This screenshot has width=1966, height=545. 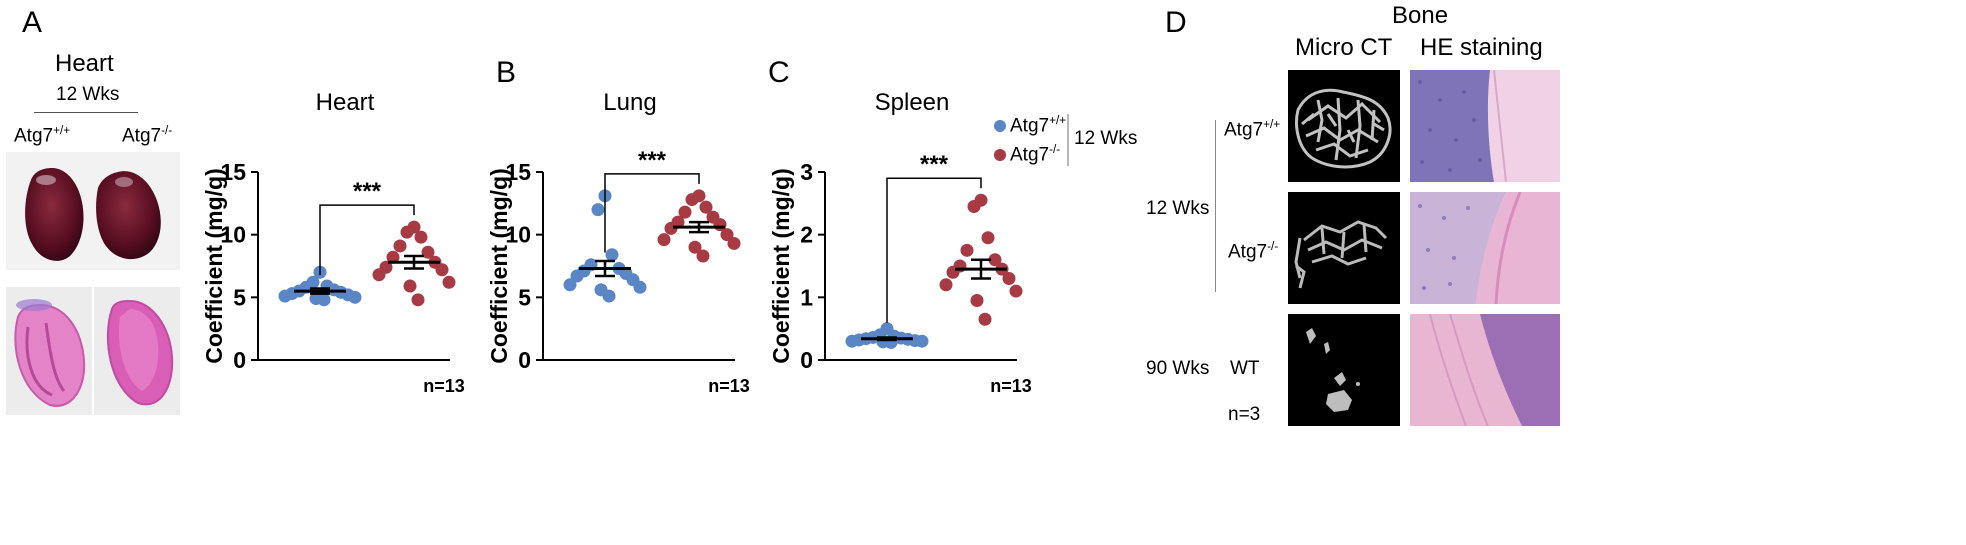 I want to click on bone-col-microct: Micro CT, so click(x=1344, y=47).